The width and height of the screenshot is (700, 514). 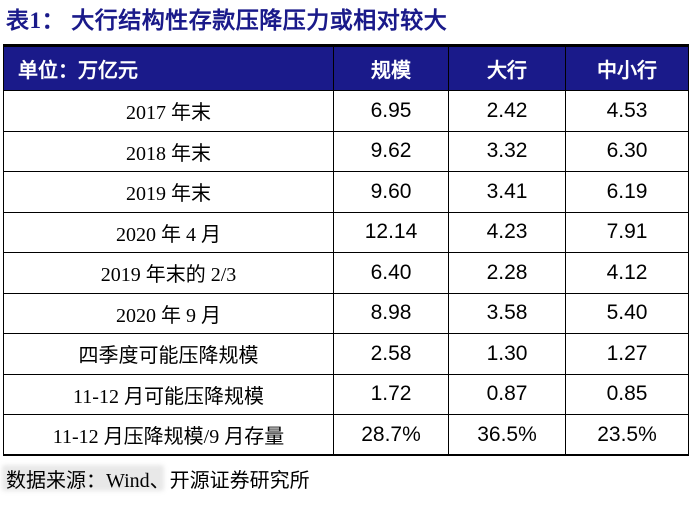 What do you see at coordinates (627, 394) in the screenshot?
I see `cell-value: 0.85` at bounding box center [627, 394].